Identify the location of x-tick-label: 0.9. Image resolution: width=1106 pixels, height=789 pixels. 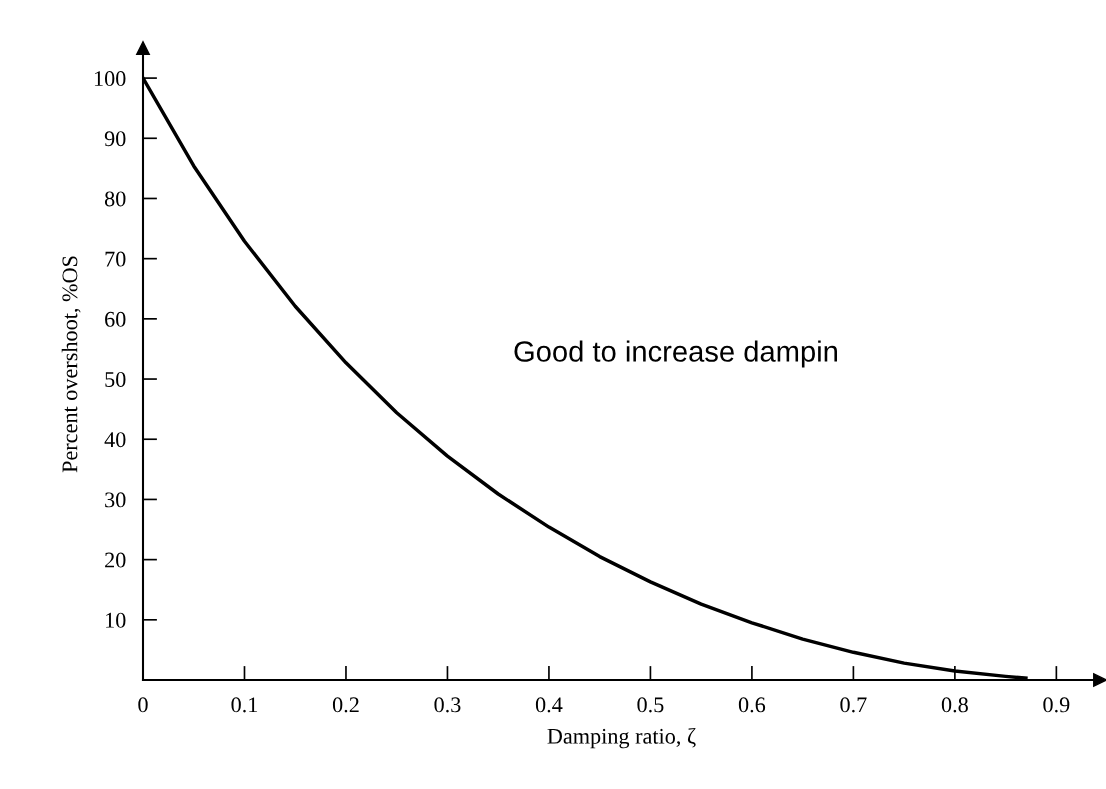
(1056, 705).